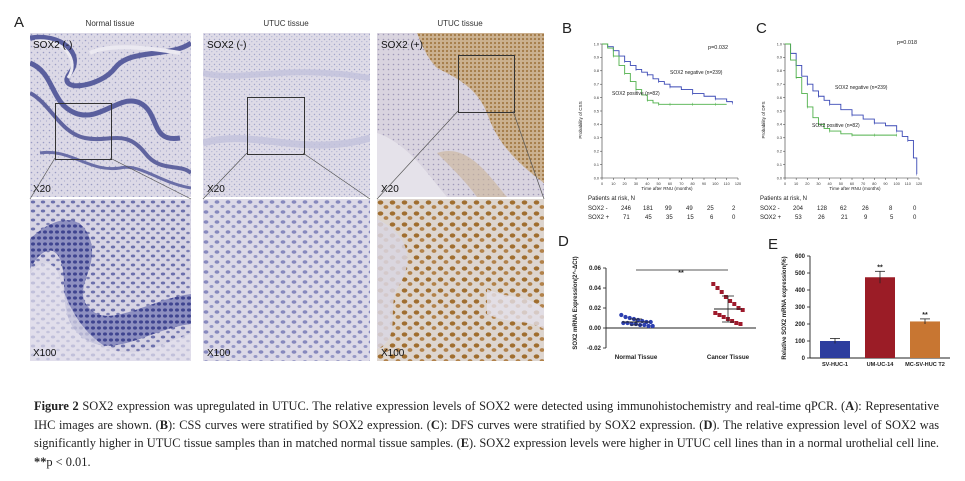 The width and height of the screenshot is (965, 481). I want to click on y-tick-label: 0.04, so click(595, 288).